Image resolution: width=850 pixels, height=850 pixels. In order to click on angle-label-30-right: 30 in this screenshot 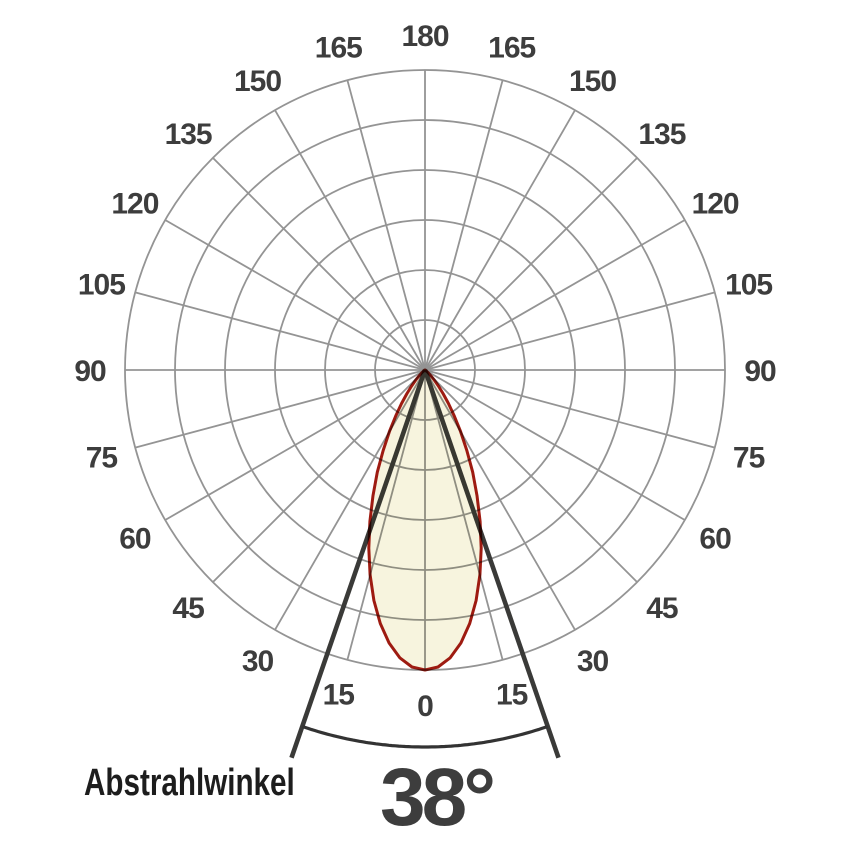, I will do `click(593, 661)`.